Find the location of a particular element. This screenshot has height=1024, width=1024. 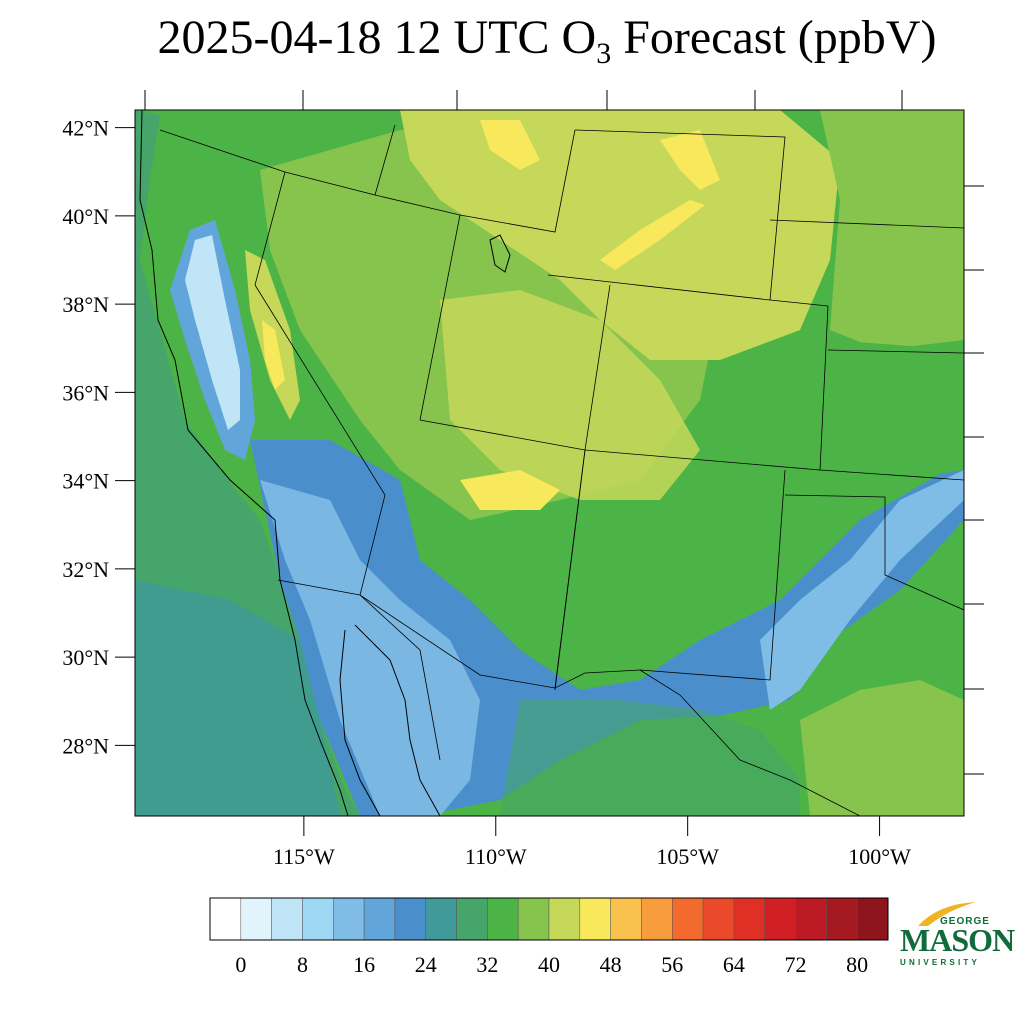

colorbar-outline is located at coordinates (549, 919).